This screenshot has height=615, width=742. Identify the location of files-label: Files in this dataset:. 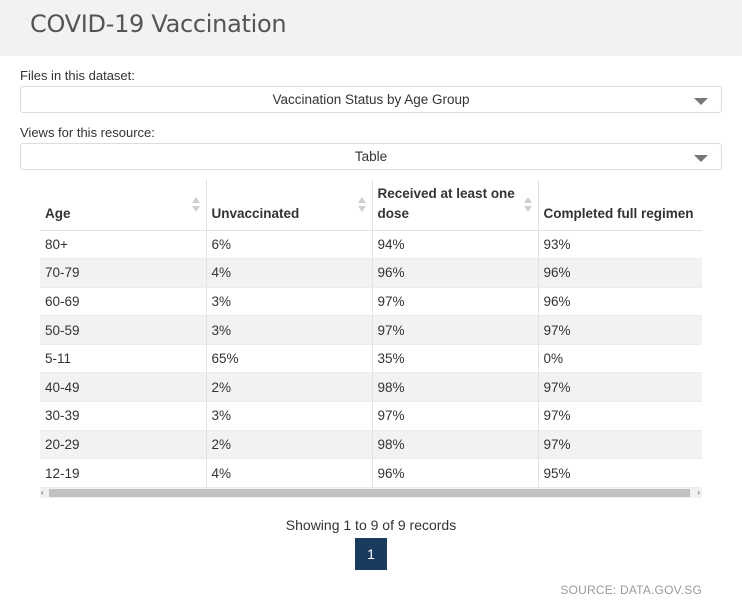
(77, 75).